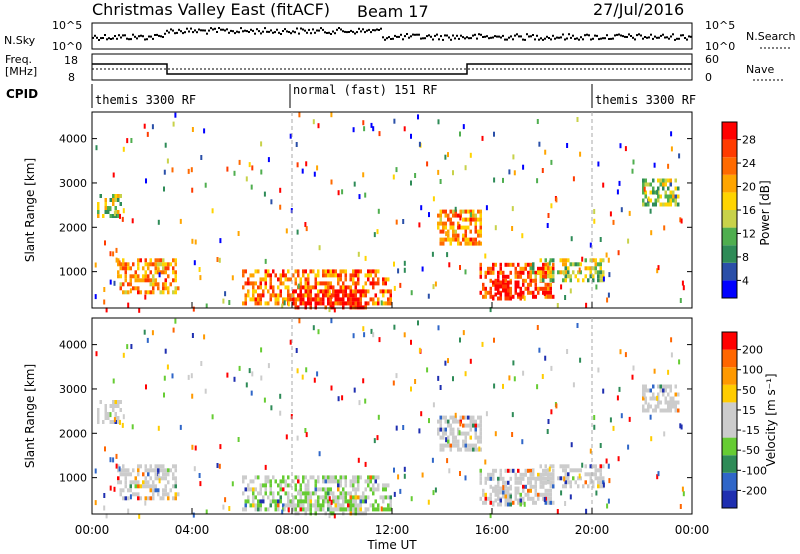 This screenshot has width=800, height=554. I want to click on noise-left-tick-bottom: 10^0, so click(67, 46).